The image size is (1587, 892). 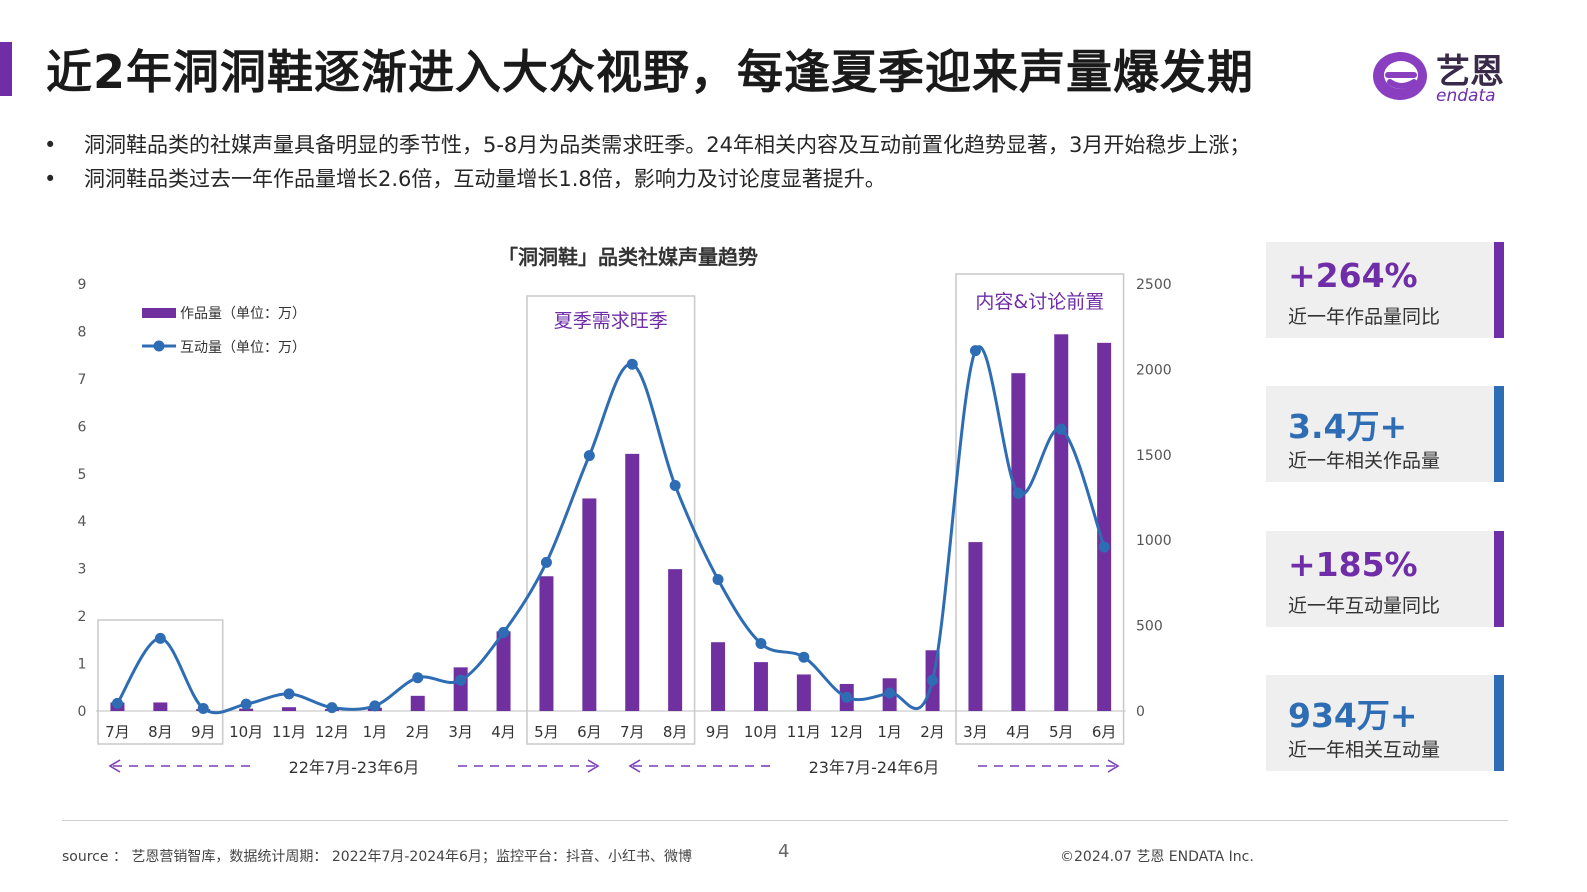 What do you see at coordinates (675, 732) in the screenshot?
I see `x-tick-label: 8月` at bounding box center [675, 732].